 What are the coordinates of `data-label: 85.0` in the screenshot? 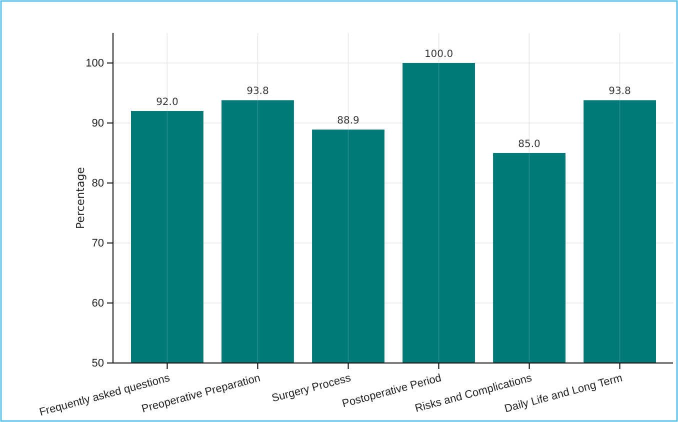 It's located at (529, 144).